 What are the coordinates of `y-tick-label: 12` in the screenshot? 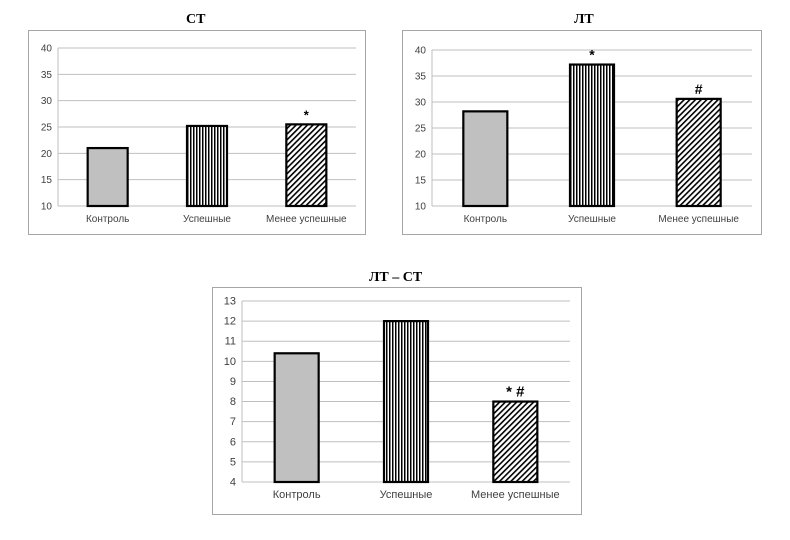 It's located at (230, 322).